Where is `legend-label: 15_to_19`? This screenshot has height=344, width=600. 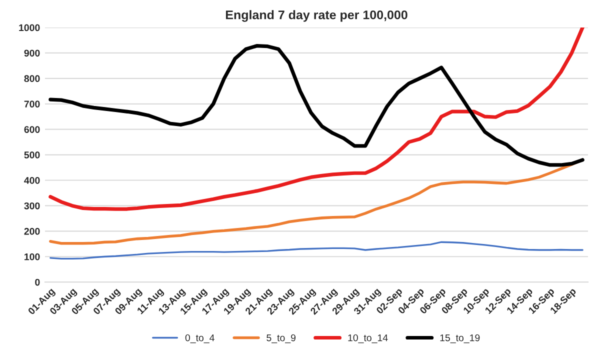
legend-label: 15_to_19 is located at coordinates (460, 339).